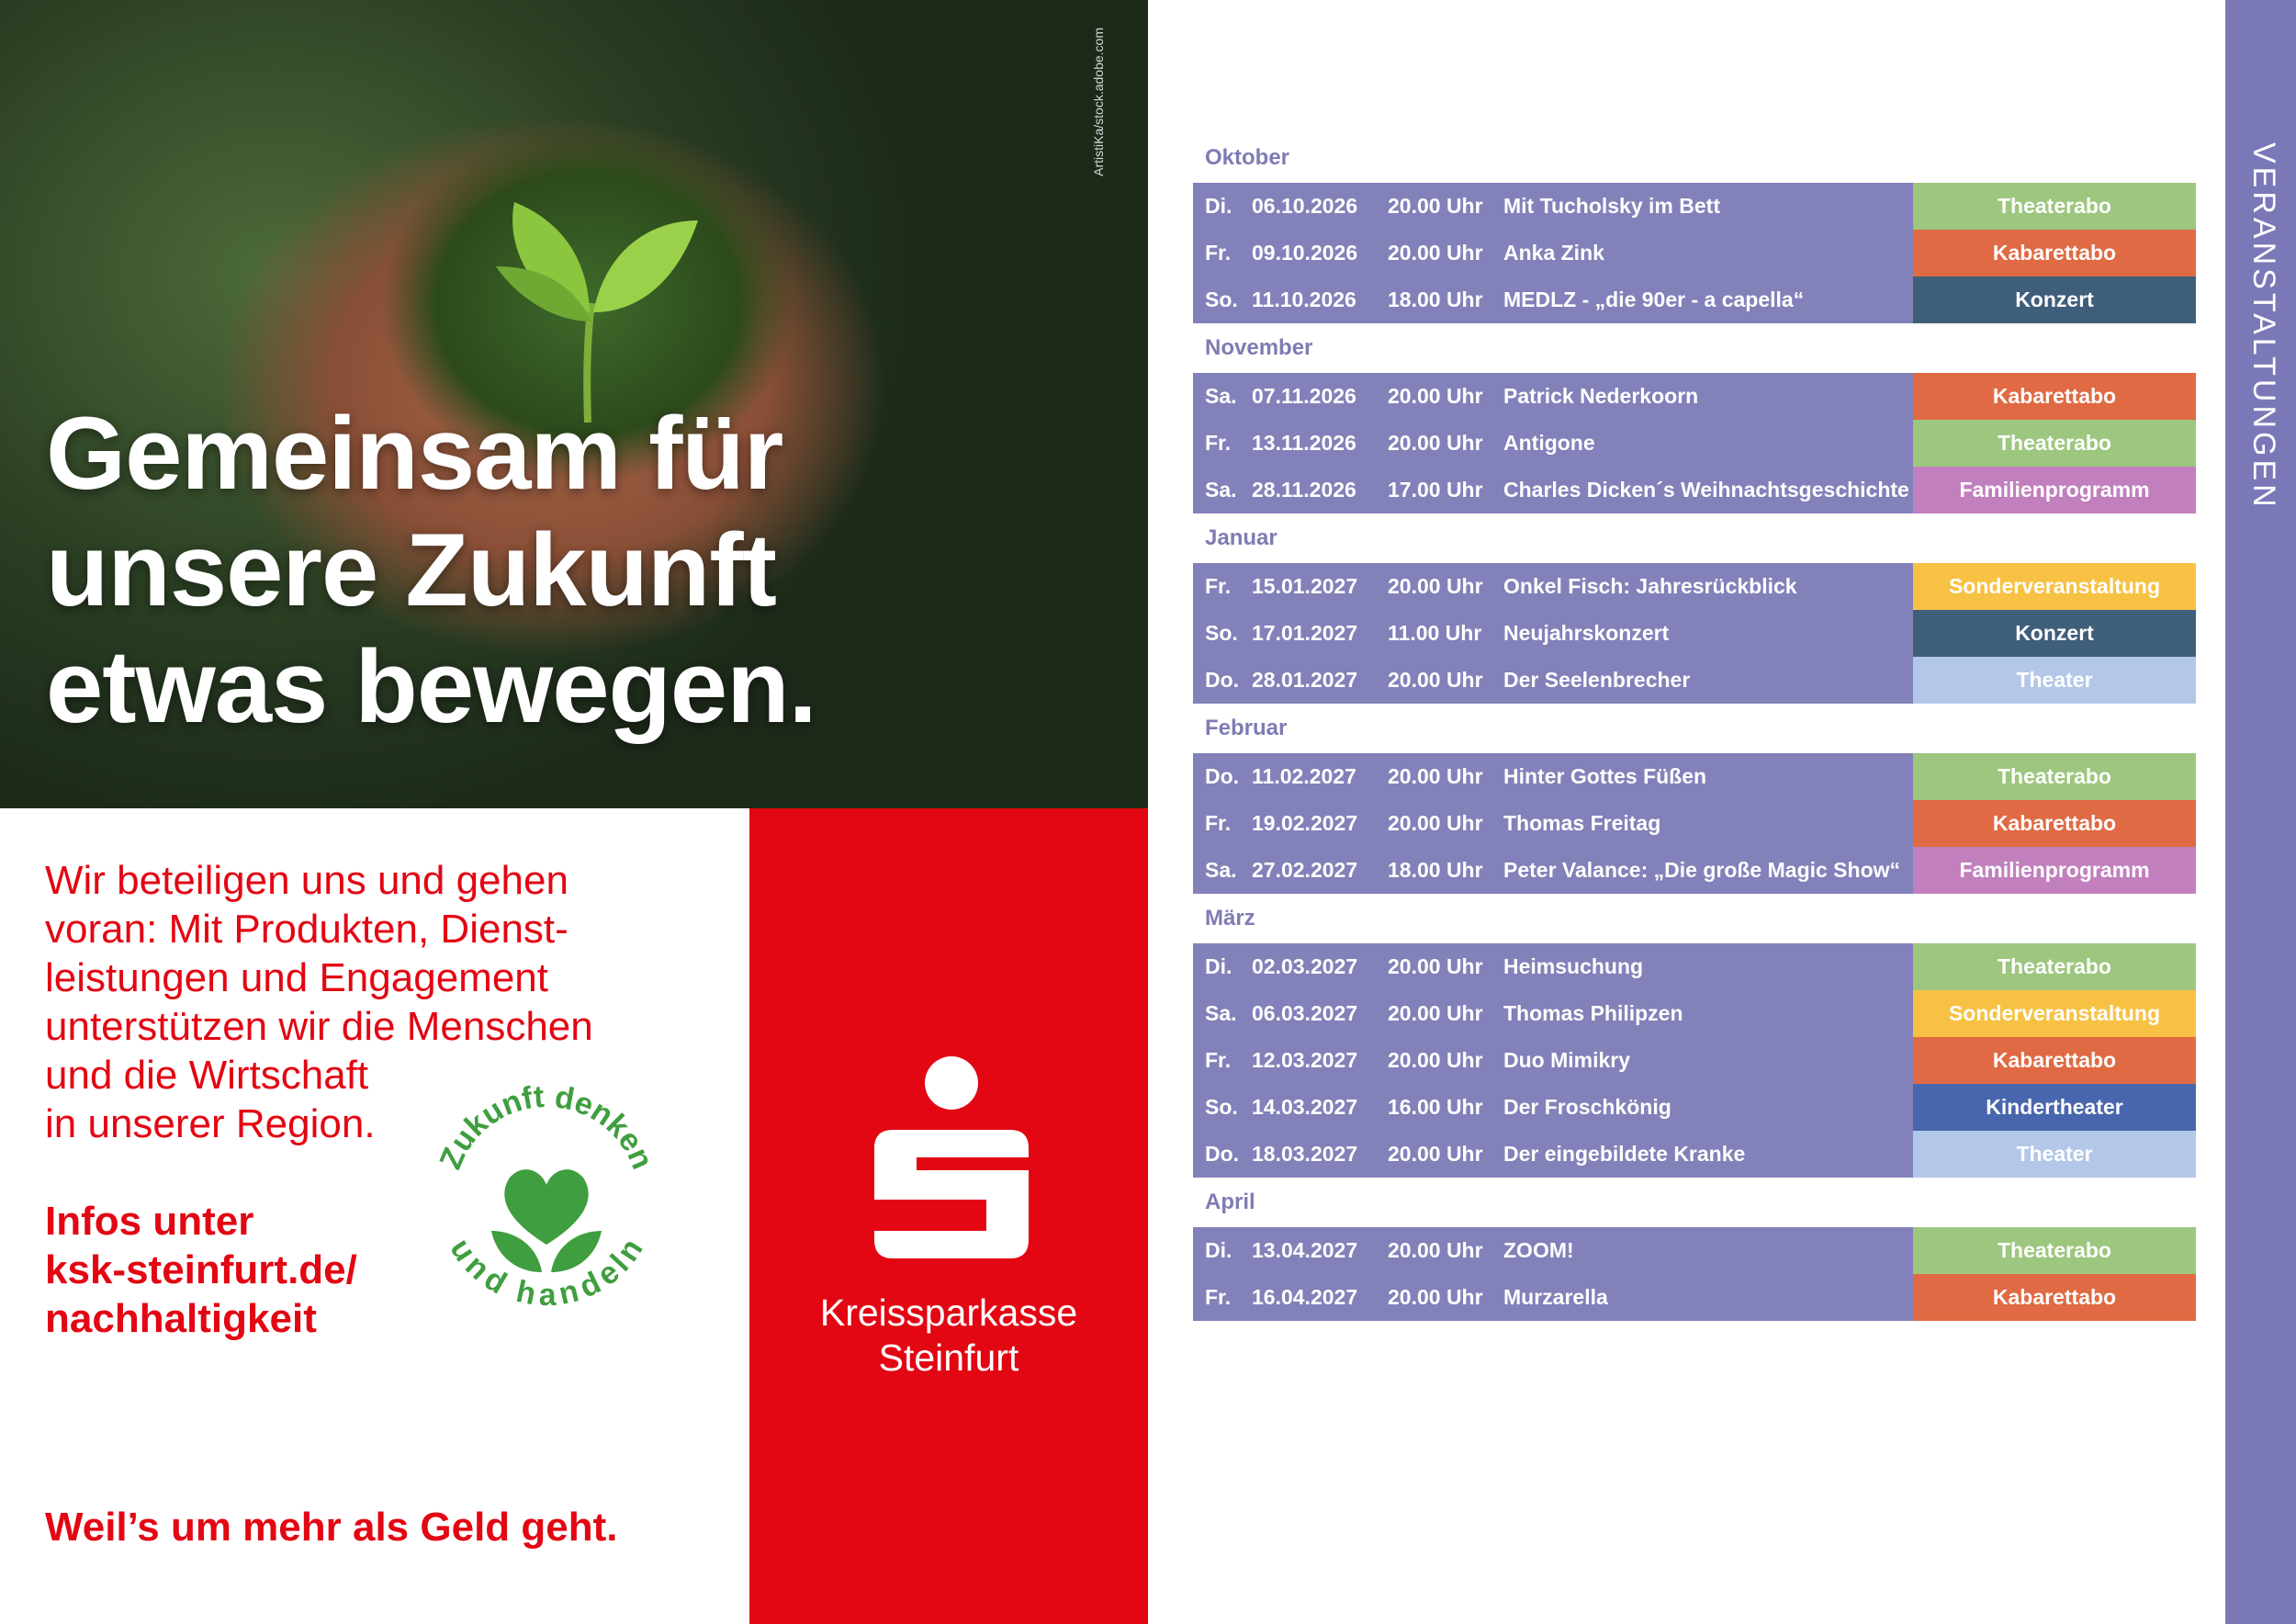  What do you see at coordinates (1305, 586) in the screenshot?
I see `event-date: 15.01.2027` at bounding box center [1305, 586].